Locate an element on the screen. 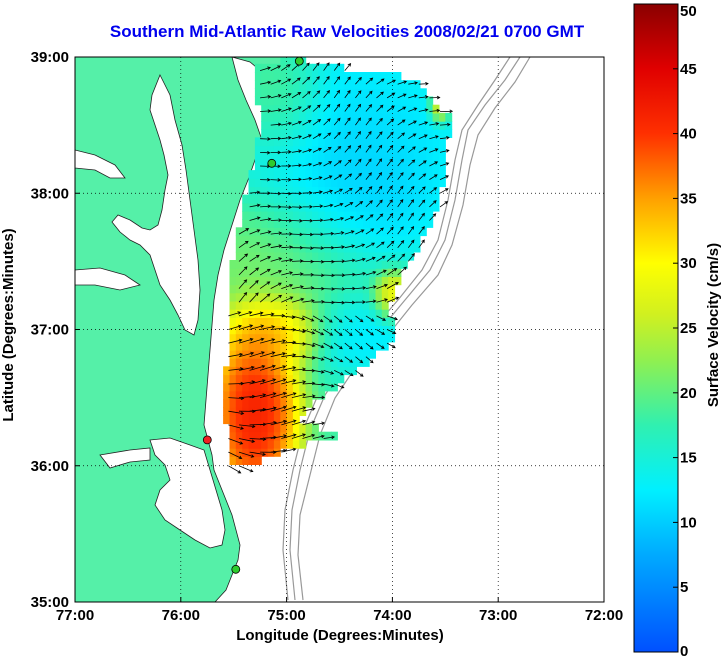  y-axis-label: Latitude (Degrees:Minutes) is located at coordinates (8, 324).